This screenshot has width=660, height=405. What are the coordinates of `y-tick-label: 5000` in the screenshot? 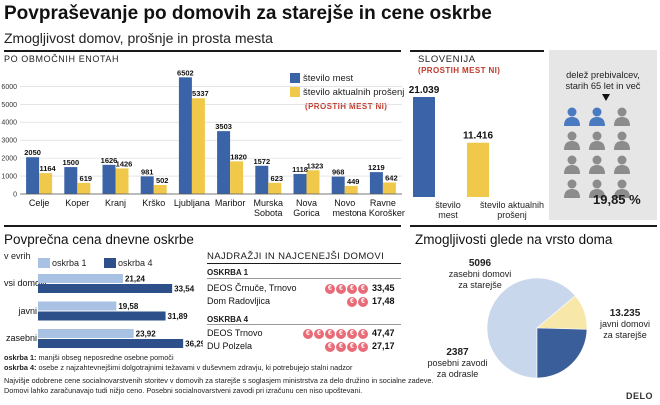 It's located at (9, 105).